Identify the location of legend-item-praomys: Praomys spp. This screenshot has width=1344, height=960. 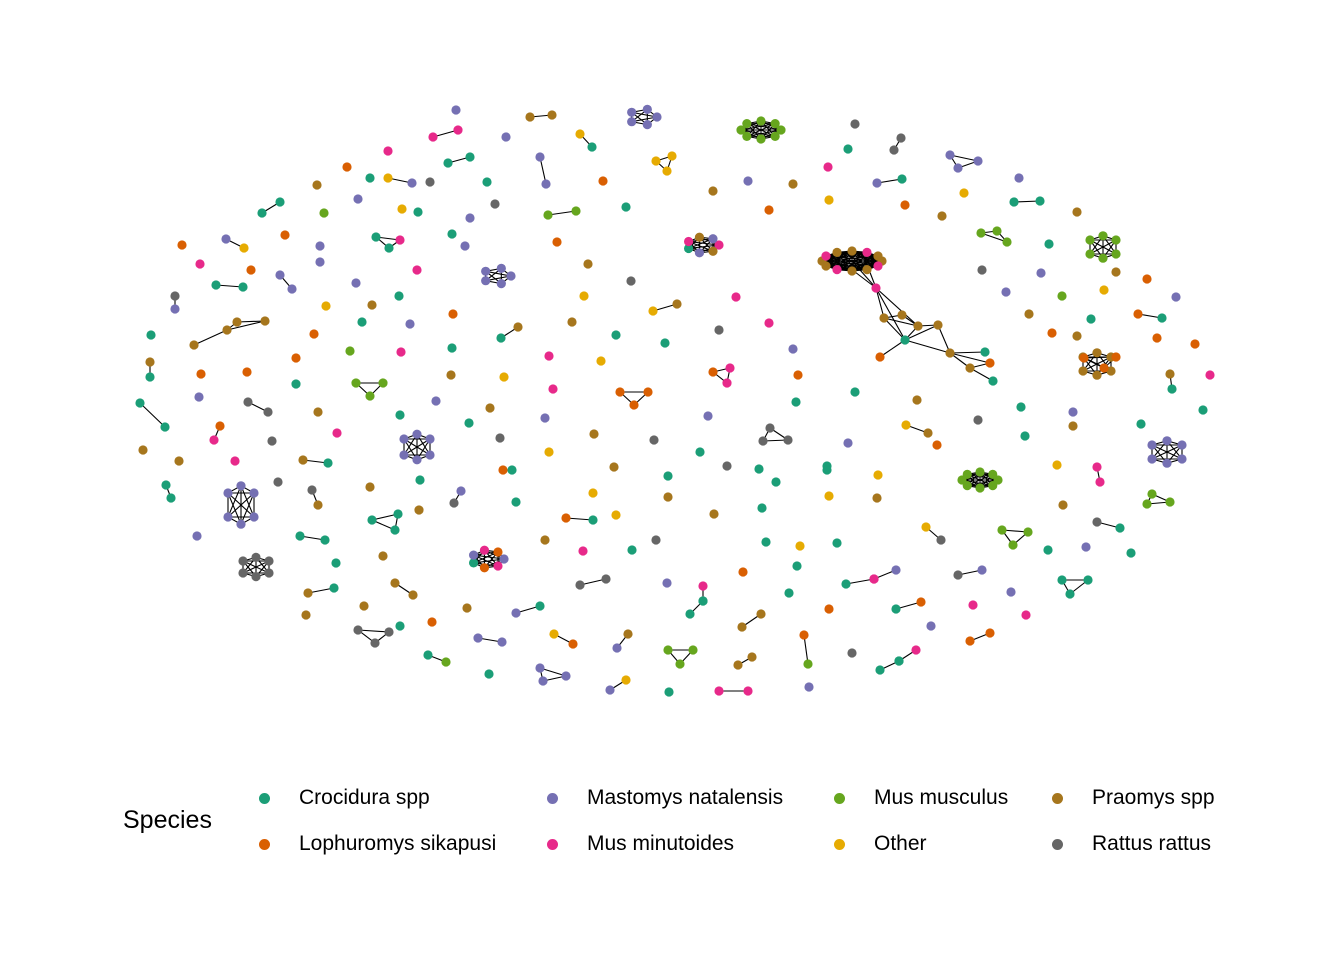
(1133, 798).